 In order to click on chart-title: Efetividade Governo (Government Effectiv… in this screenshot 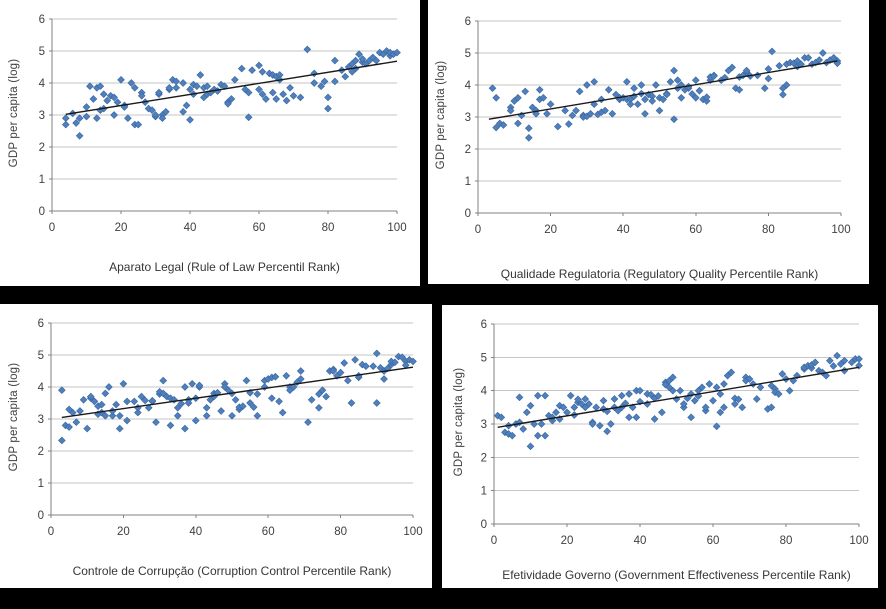, I will do `click(676, 575)`.